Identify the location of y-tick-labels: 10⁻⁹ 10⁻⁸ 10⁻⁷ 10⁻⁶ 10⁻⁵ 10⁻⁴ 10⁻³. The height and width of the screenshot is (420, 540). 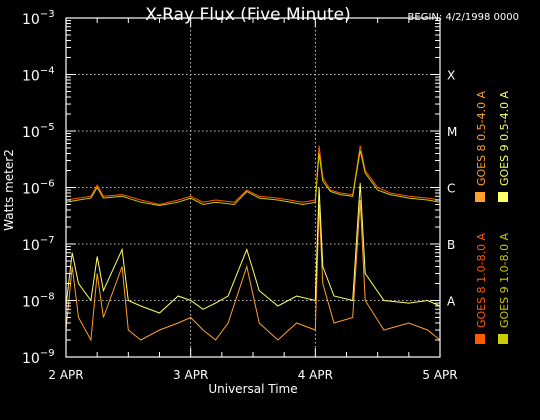
(38, 188).